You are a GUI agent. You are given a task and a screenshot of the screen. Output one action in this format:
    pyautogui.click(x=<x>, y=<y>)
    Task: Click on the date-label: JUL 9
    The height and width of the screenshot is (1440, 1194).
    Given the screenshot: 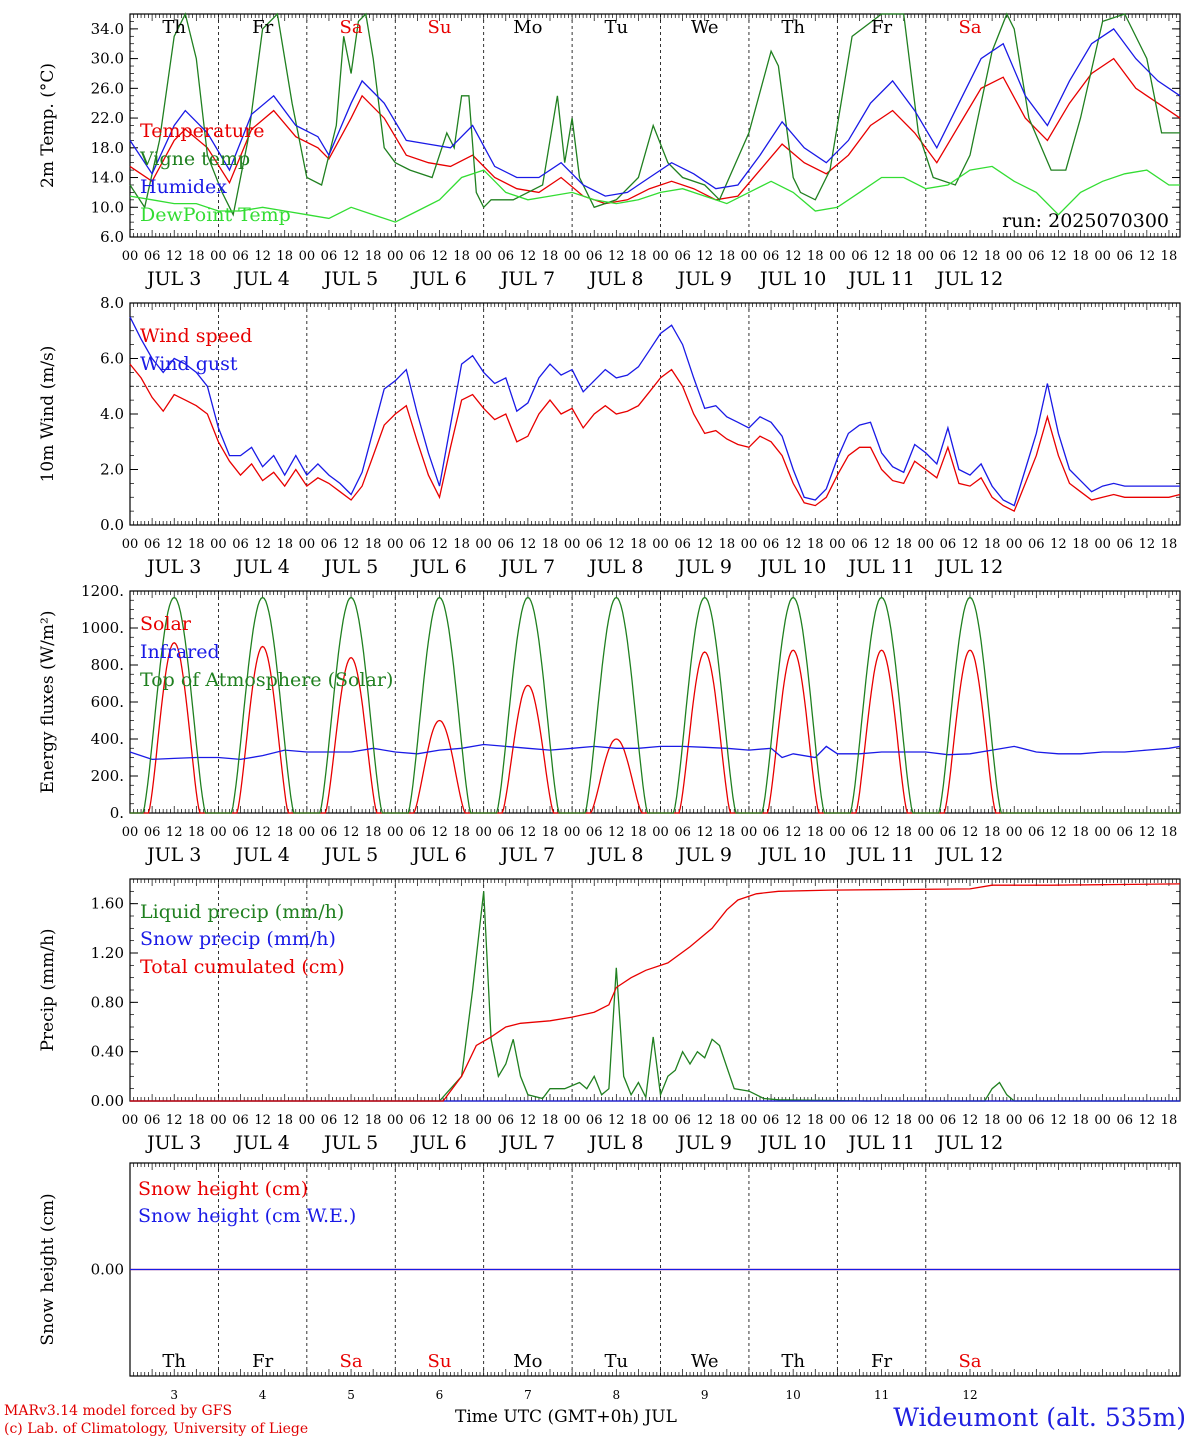 What is the action you would take?
    pyautogui.click(x=704, y=567)
    